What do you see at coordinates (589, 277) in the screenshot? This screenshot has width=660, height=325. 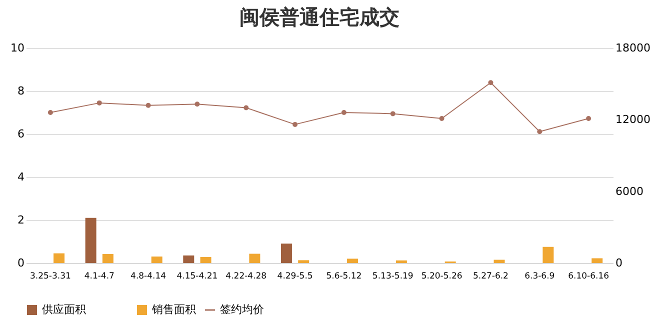 I see `x-tick-label: 6.10-6.16` at bounding box center [589, 277].